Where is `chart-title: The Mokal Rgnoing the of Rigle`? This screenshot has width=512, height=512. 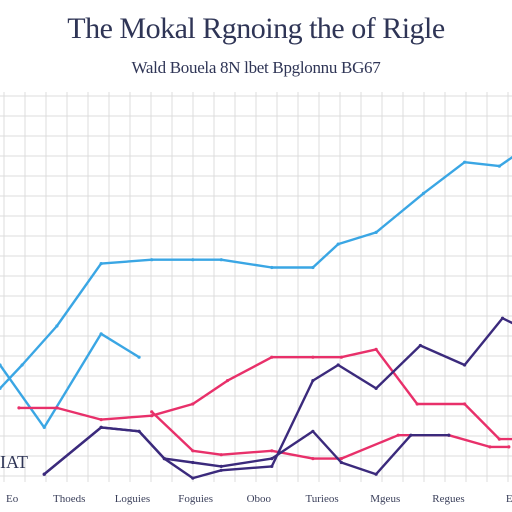
chart-title: The Mokal Rgnoing the of Rigle is located at coordinates (256, 28).